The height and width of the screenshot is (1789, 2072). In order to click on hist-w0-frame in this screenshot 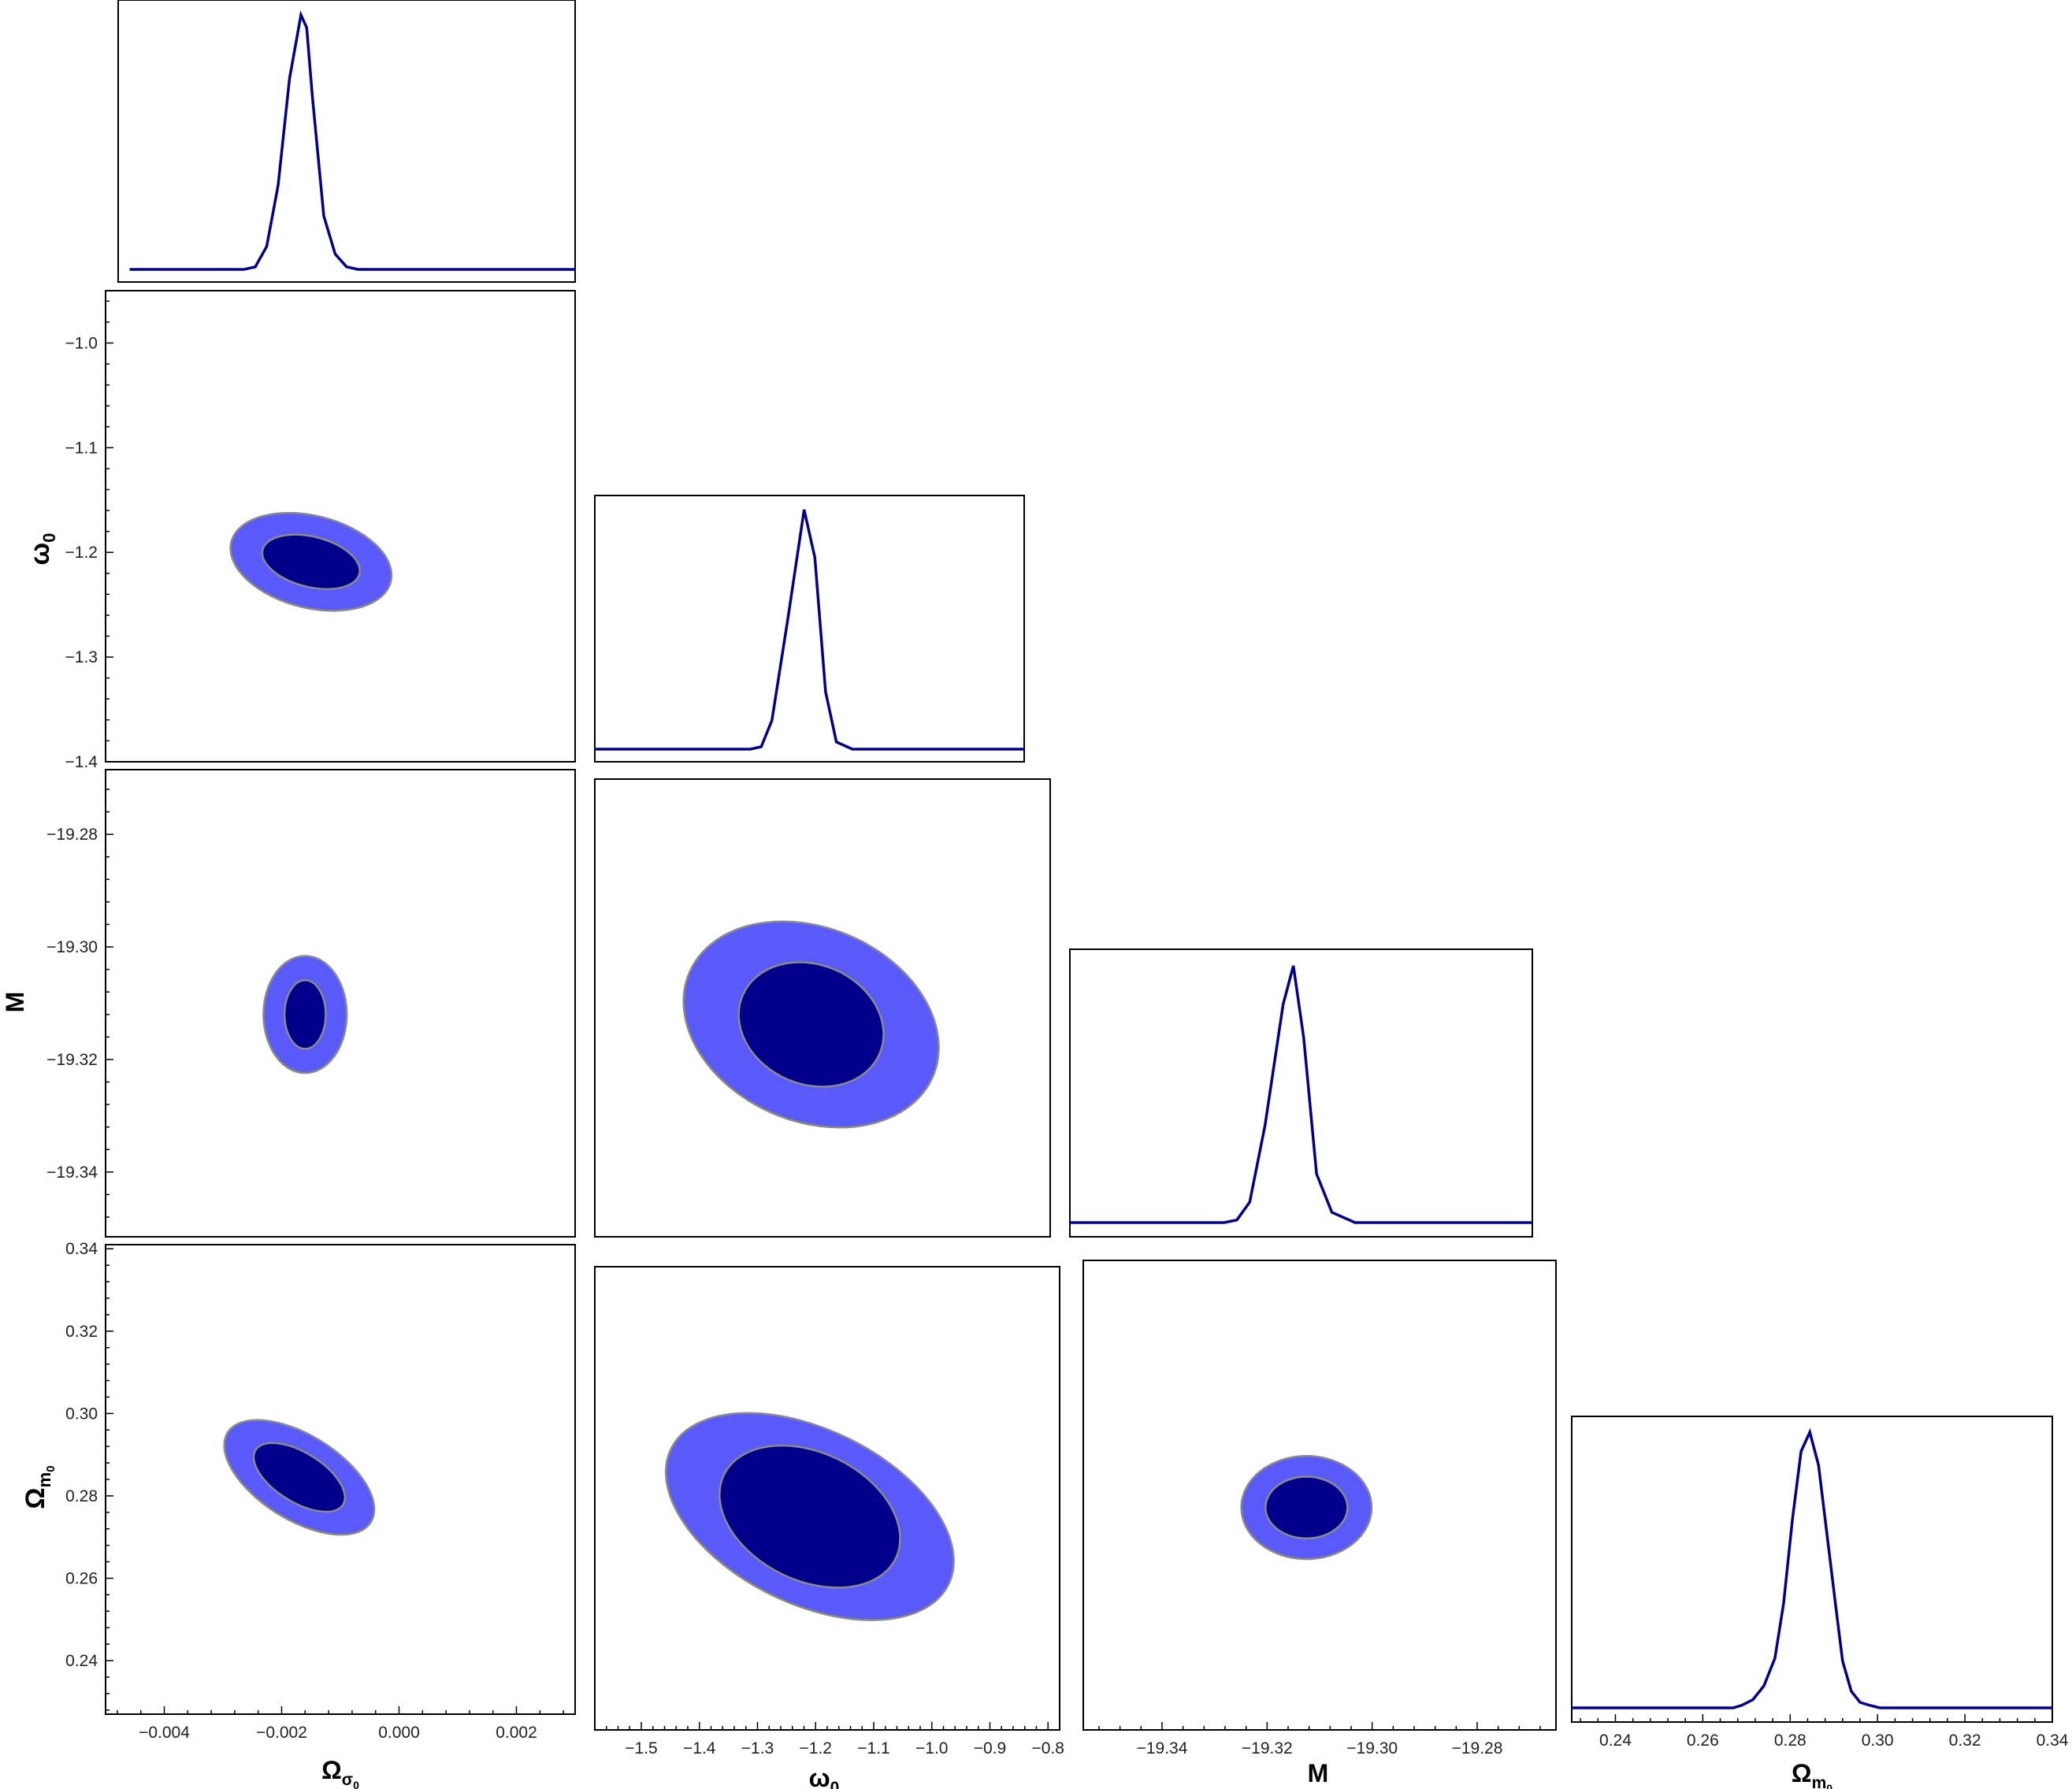, I will do `click(809, 629)`.